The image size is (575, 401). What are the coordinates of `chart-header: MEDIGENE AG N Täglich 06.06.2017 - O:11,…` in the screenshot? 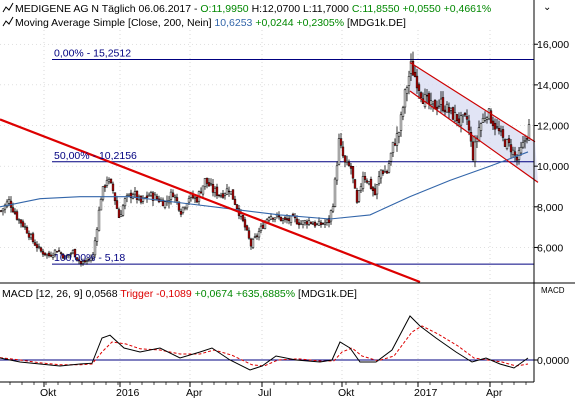 It's located at (276, 15).